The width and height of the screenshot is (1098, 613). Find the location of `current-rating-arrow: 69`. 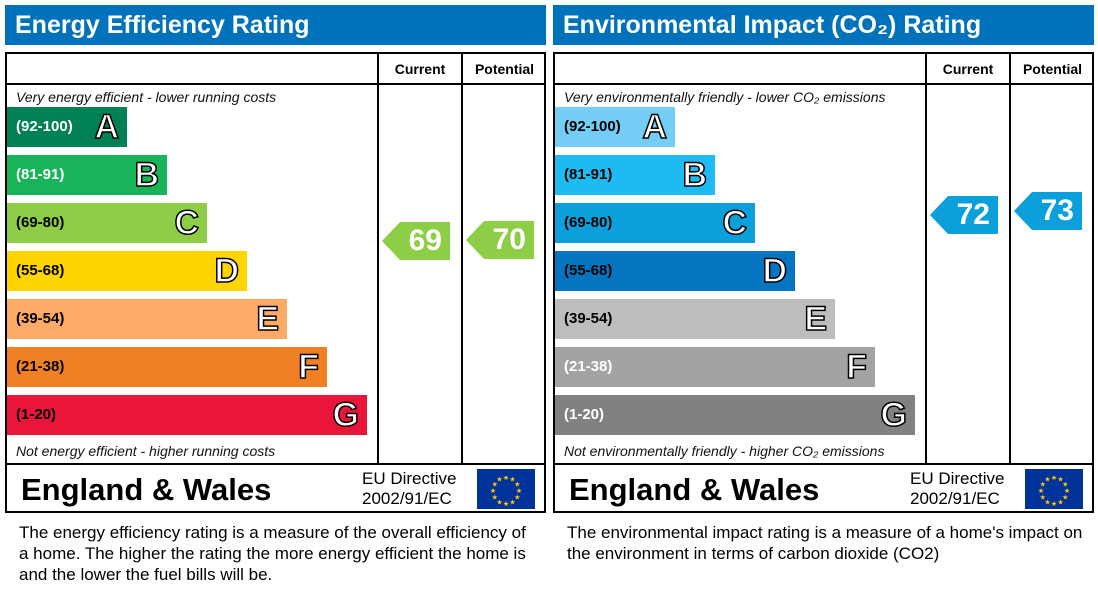

current-rating-arrow: 69 is located at coordinates (416, 241).